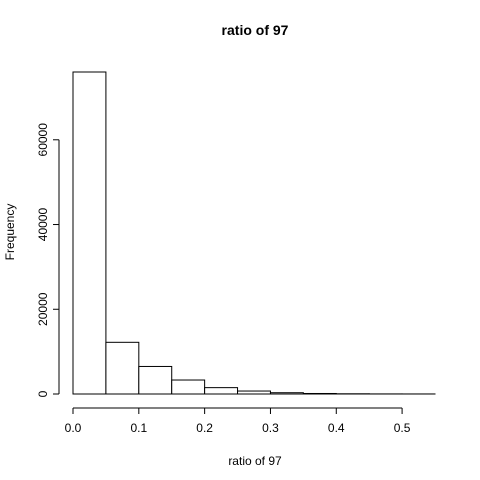 The image size is (480, 480). I want to click on y-axis-label: Frequency, so click(10, 232).